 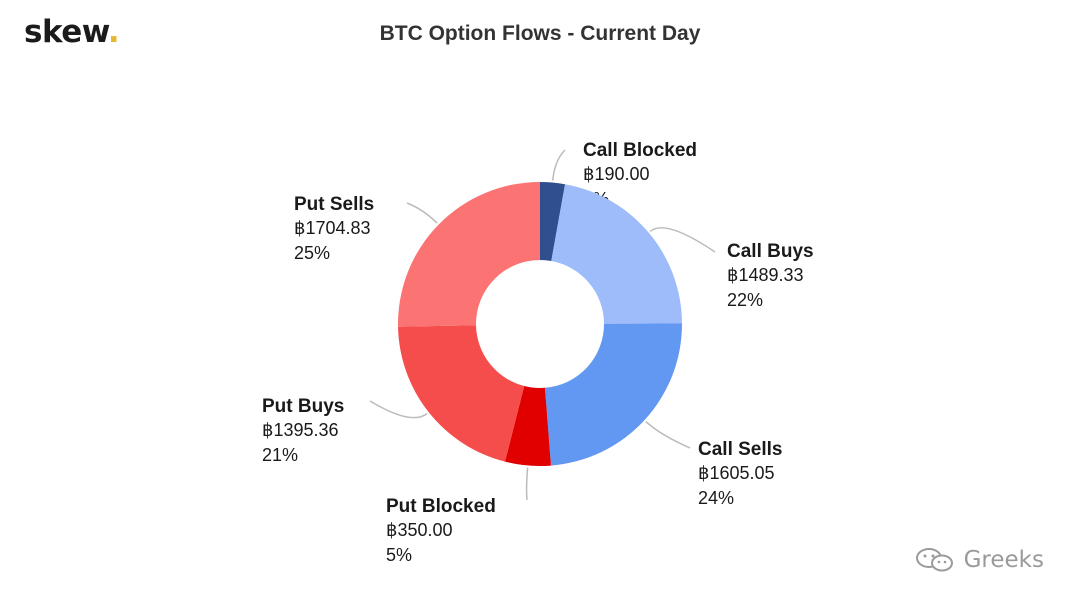 I want to click on slice-value: ฿350.00, so click(x=419, y=530).